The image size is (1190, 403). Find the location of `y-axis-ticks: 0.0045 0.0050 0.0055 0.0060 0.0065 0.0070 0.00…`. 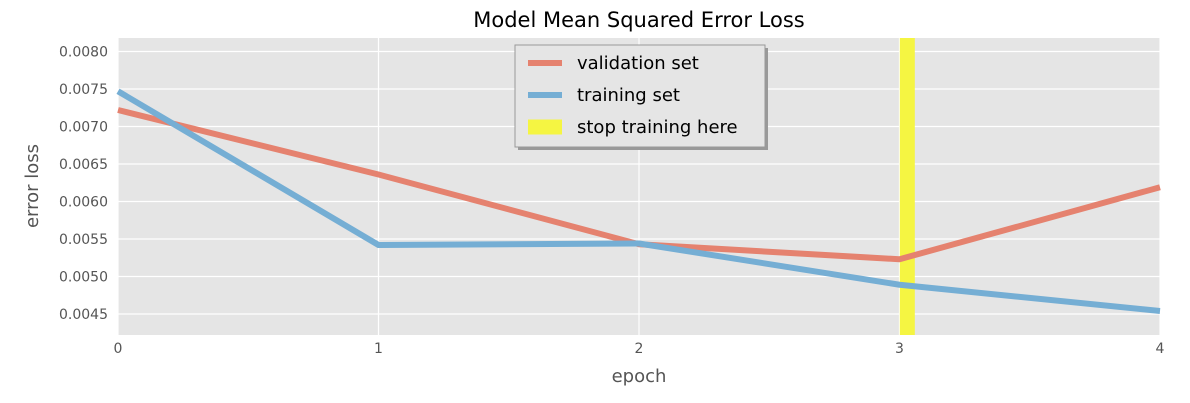

y-axis-ticks: 0.0045 0.0050 0.0055 0.0060 0.0065 0.0070 0.00… is located at coordinates (83, 184).